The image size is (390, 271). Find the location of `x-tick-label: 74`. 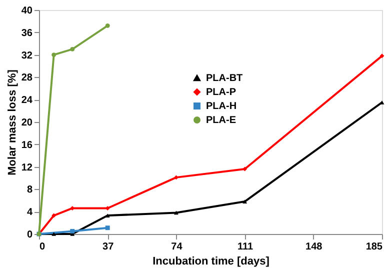

x-tick-label: 74 is located at coordinates (177, 247).